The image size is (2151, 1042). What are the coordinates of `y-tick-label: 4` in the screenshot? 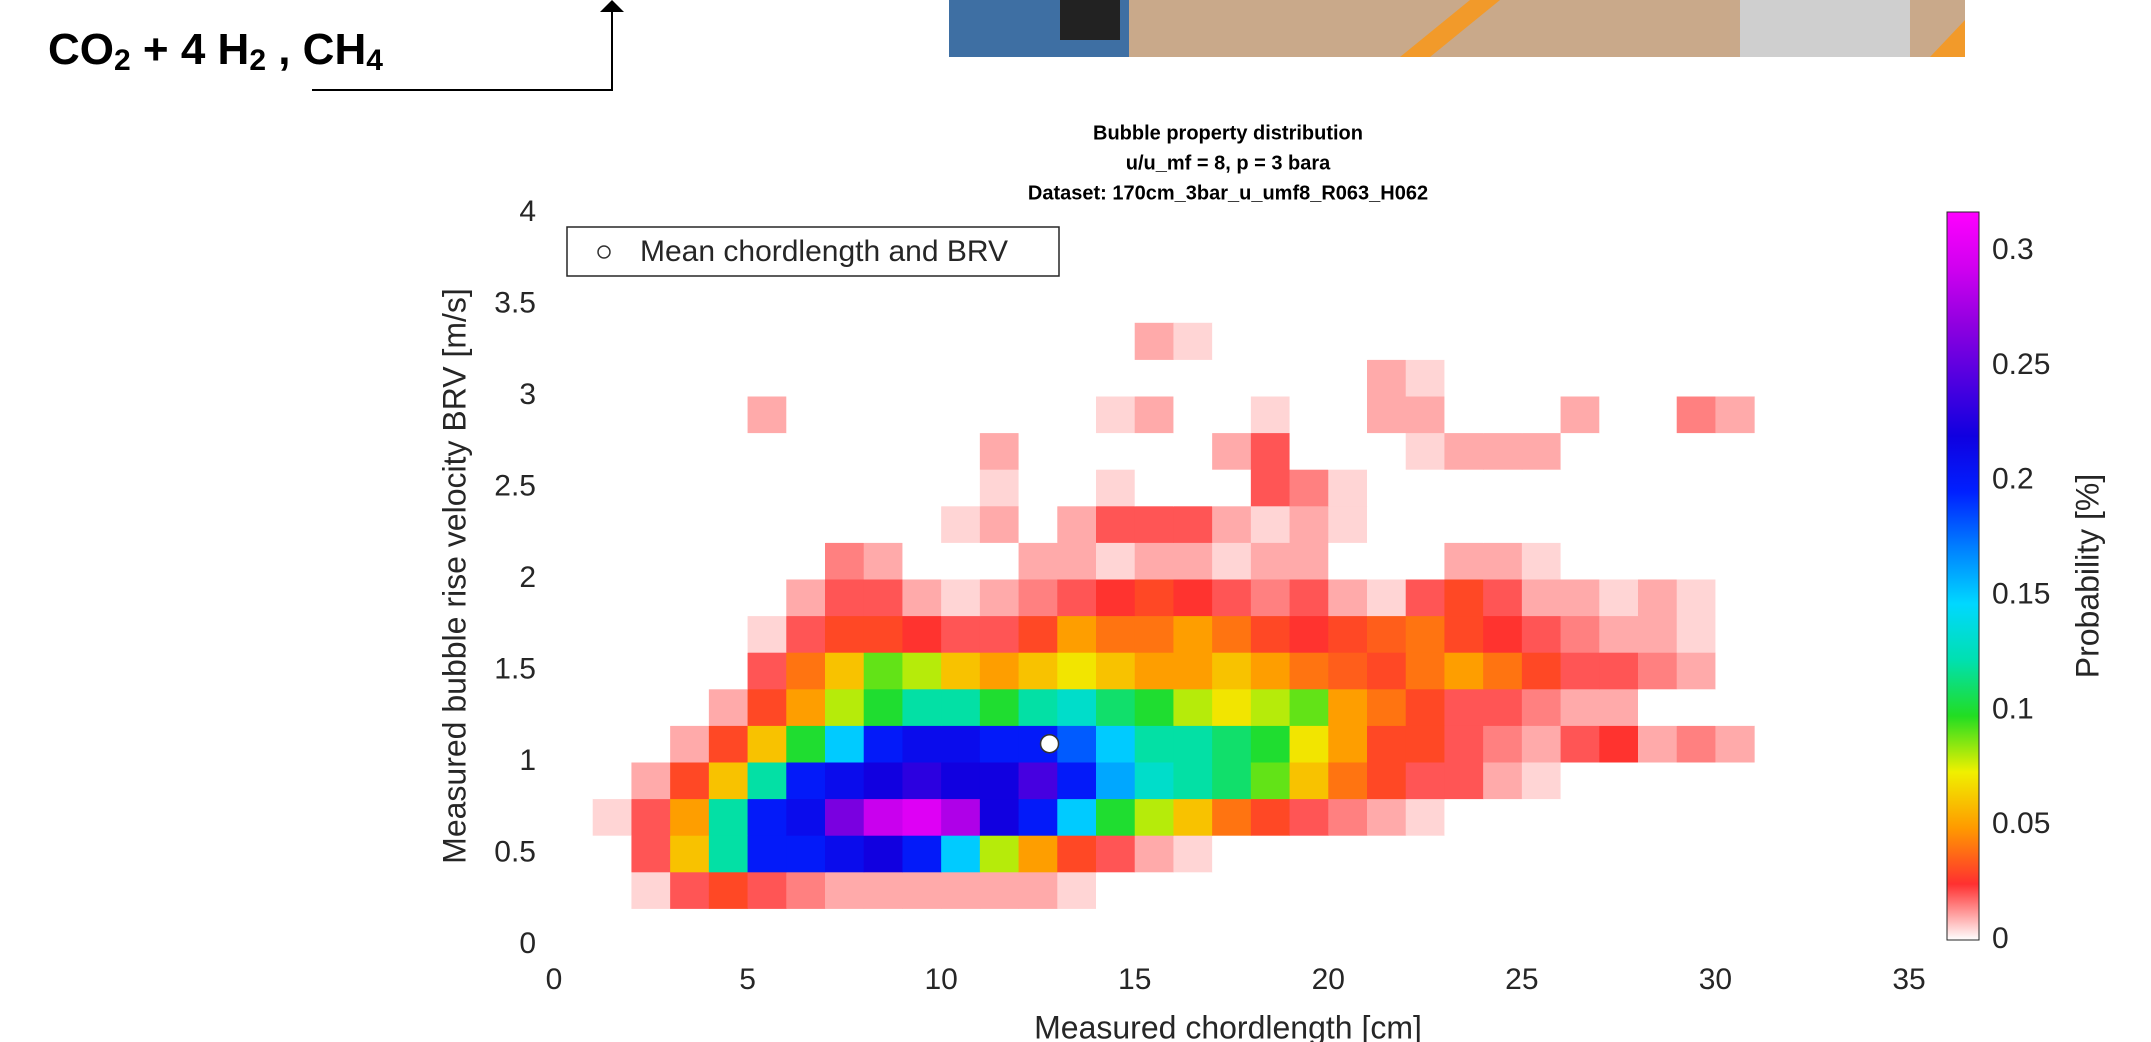 It's located at (527, 211).